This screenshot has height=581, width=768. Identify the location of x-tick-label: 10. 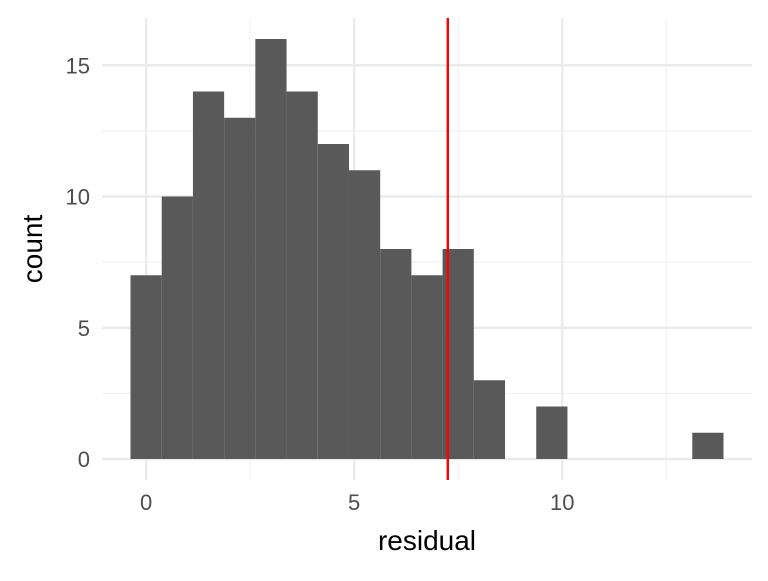
(562, 502).